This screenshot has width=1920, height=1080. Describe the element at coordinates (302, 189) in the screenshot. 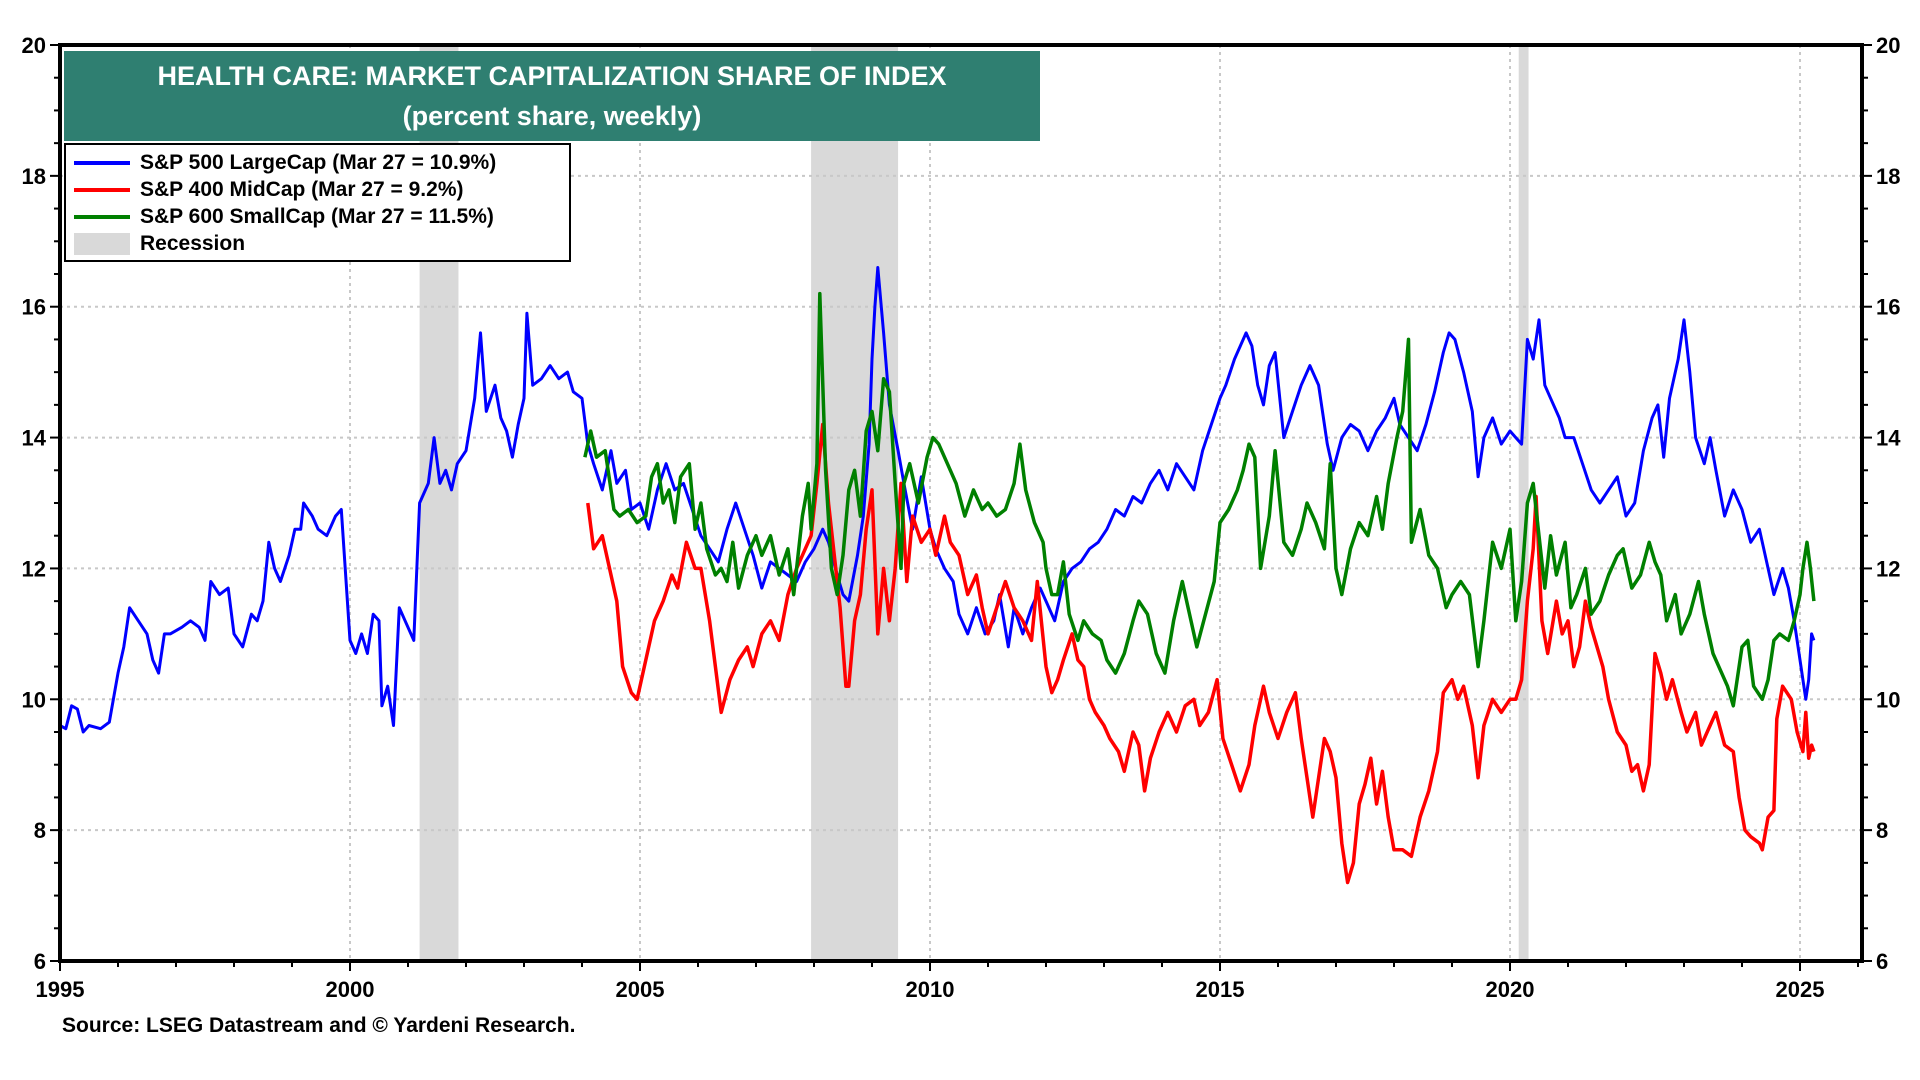

I see `legend-label-midcap: S&P 400 MidCap (Mar 27 = 9.2%)` at that location.